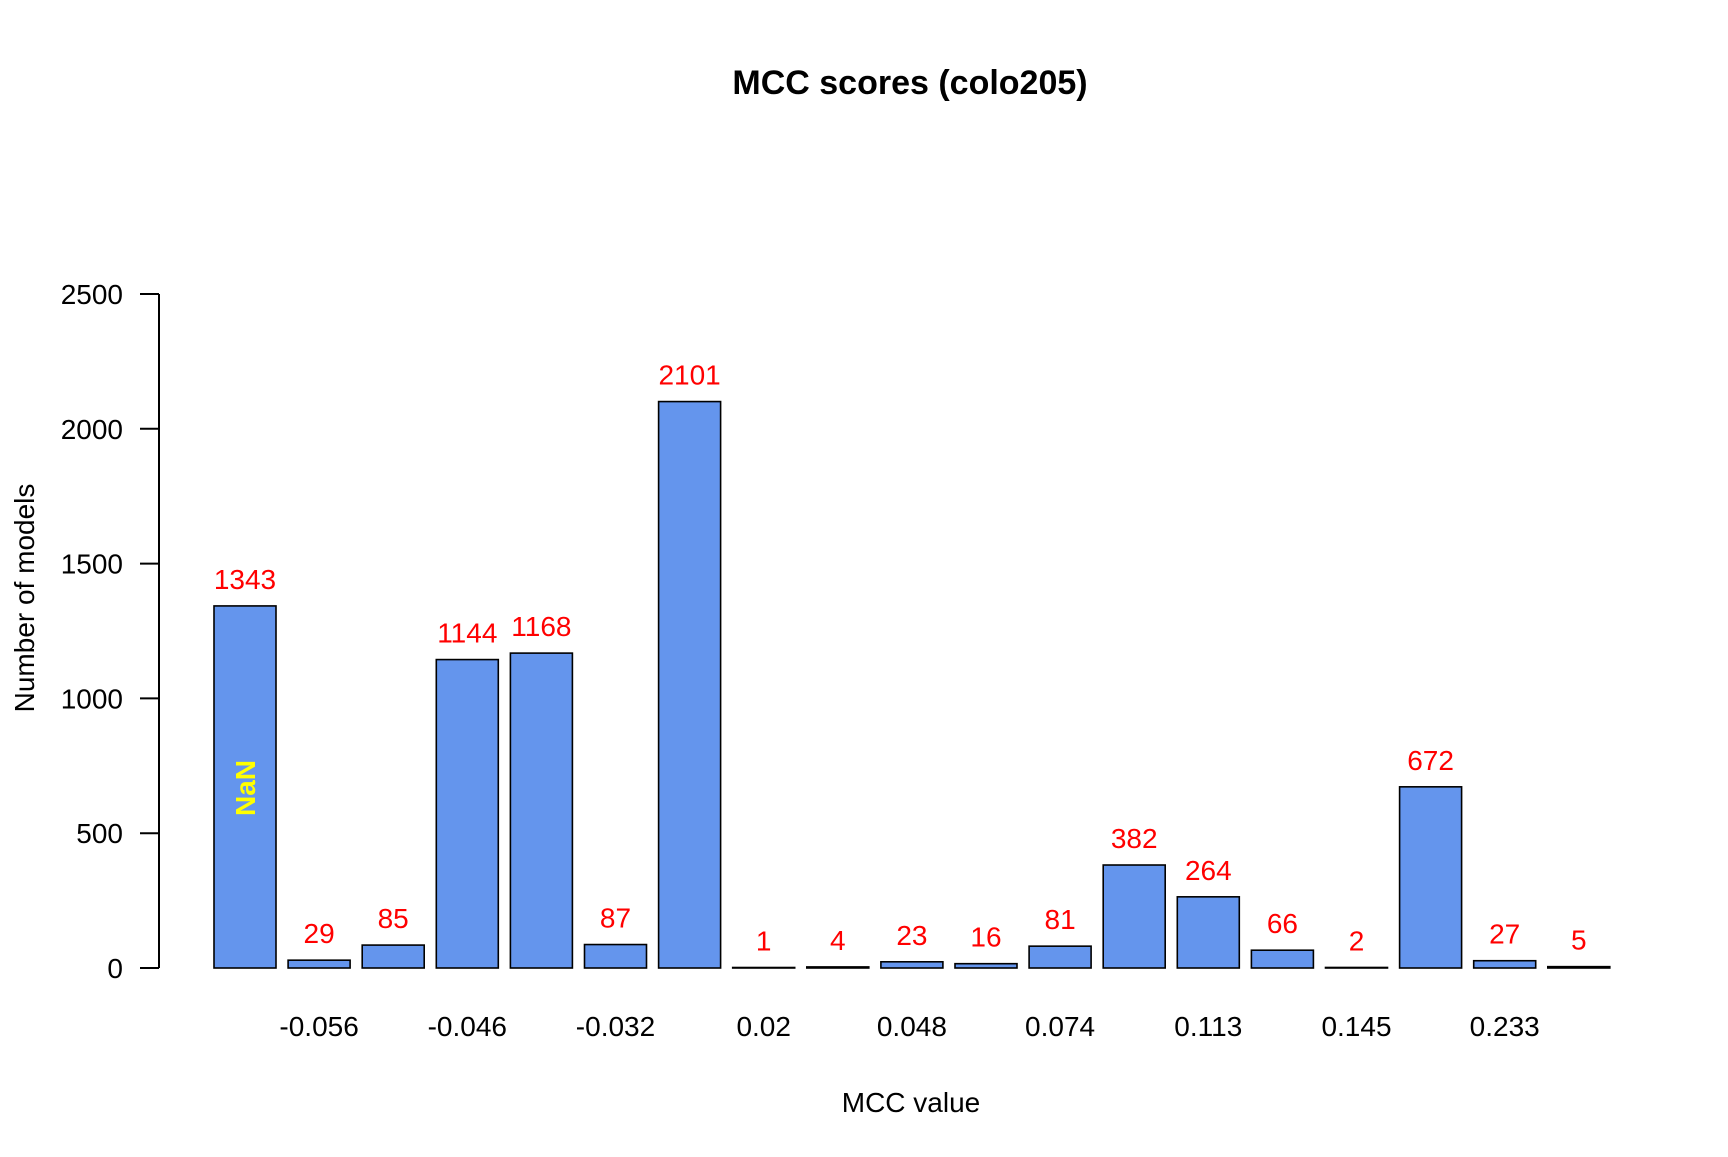 The height and width of the screenshot is (1157, 1728). Describe the element at coordinates (912, 1026) in the screenshot. I see `x-tick-label: 0.048` at that location.